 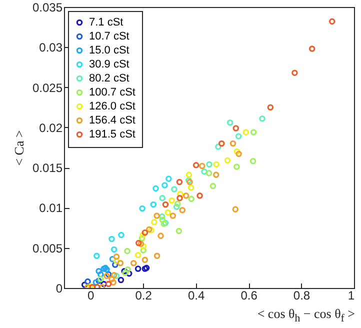 I want to click on x-tick-label: 1, so click(x=351, y=295).